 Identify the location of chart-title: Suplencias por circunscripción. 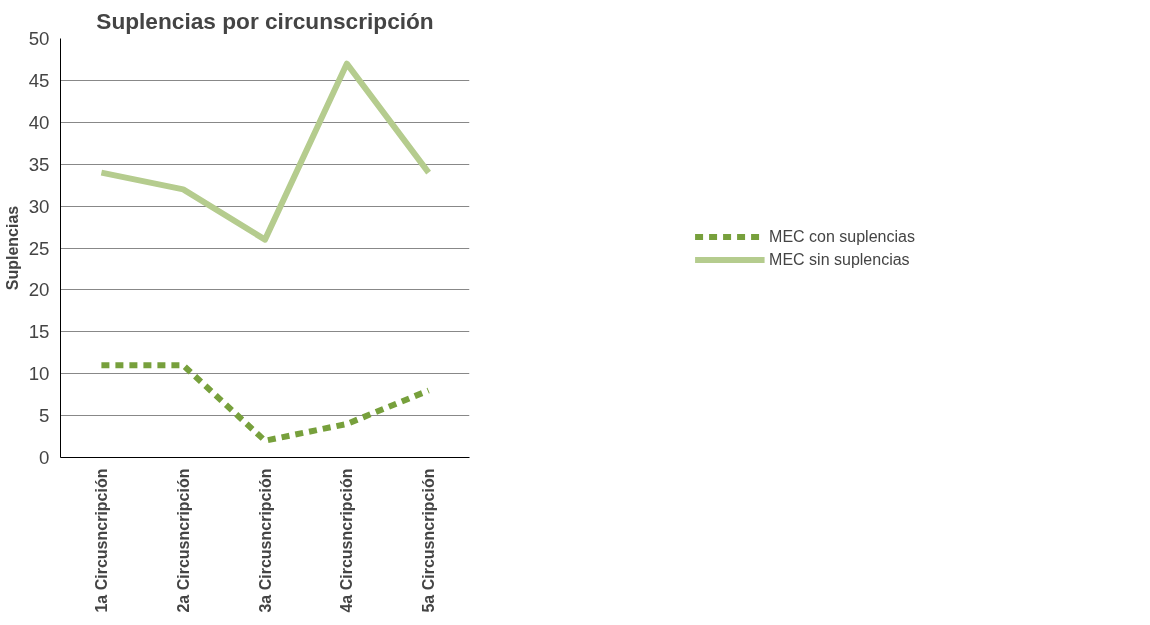
(265, 20).